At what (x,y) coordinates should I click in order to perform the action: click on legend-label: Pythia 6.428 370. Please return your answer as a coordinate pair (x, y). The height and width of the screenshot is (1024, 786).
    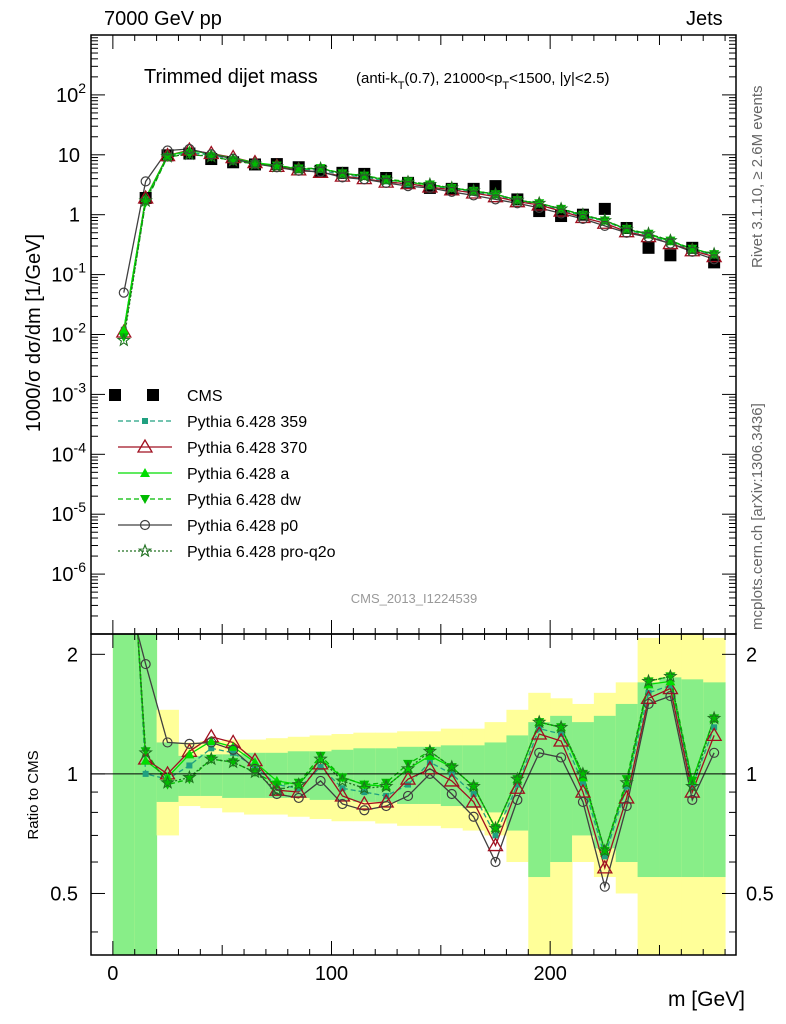
    Looking at the image, I should click on (247, 448).